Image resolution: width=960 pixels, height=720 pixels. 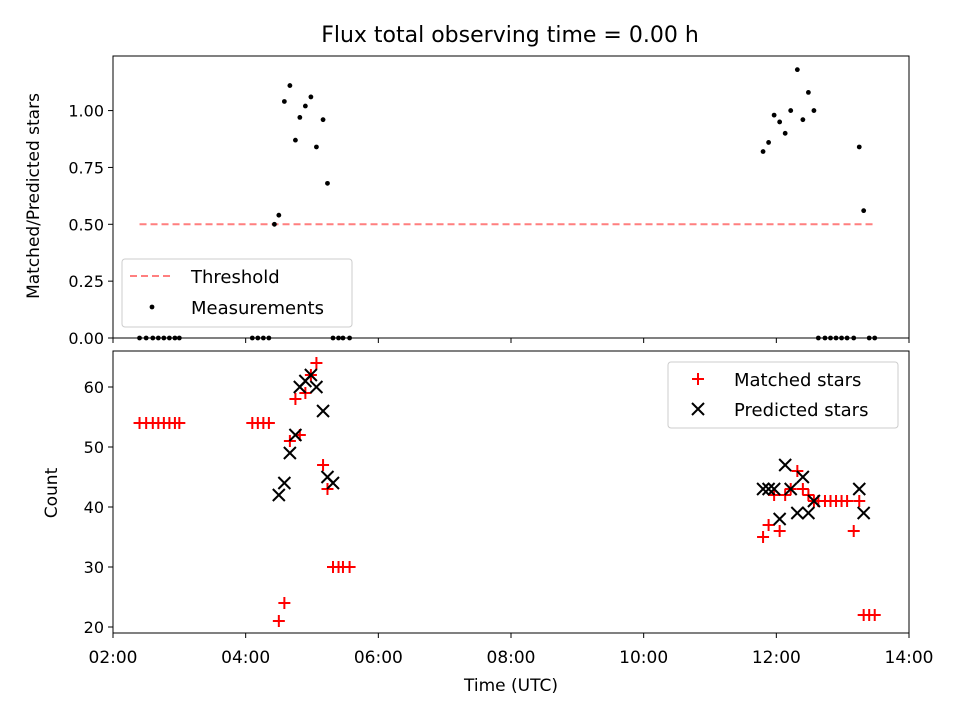 What do you see at coordinates (511, 658) in the screenshot?
I see `x-tick-label: 08:00` at bounding box center [511, 658].